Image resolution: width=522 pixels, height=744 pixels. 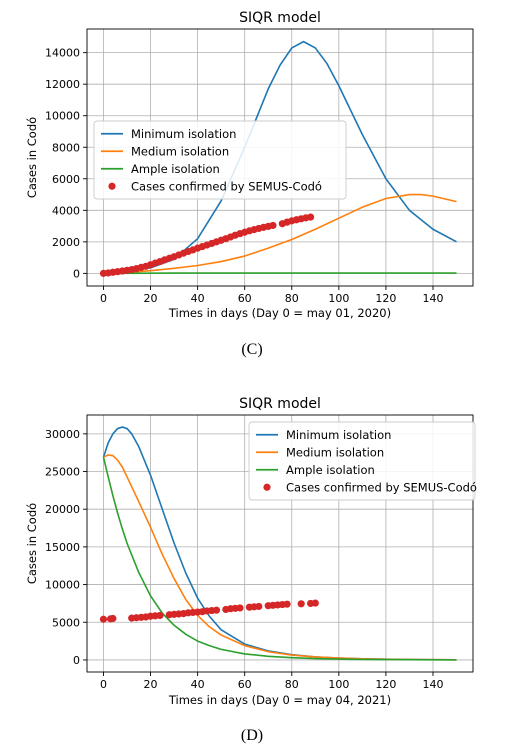 I want to click on y-tick-label: 12000, so click(x=62, y=84).